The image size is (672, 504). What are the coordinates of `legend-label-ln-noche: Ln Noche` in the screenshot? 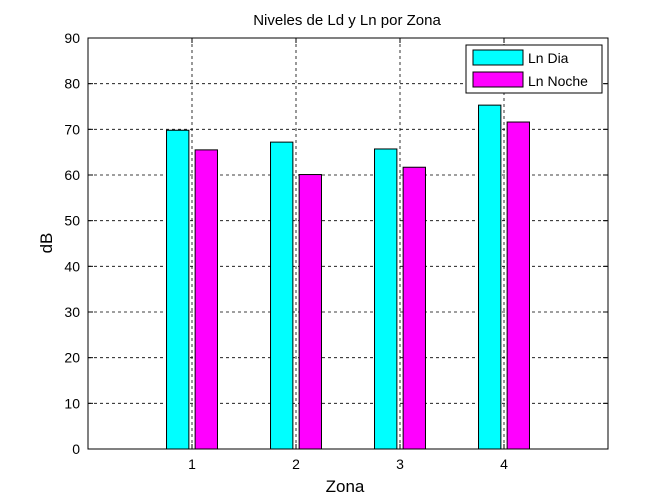 It's located at (558, 81).